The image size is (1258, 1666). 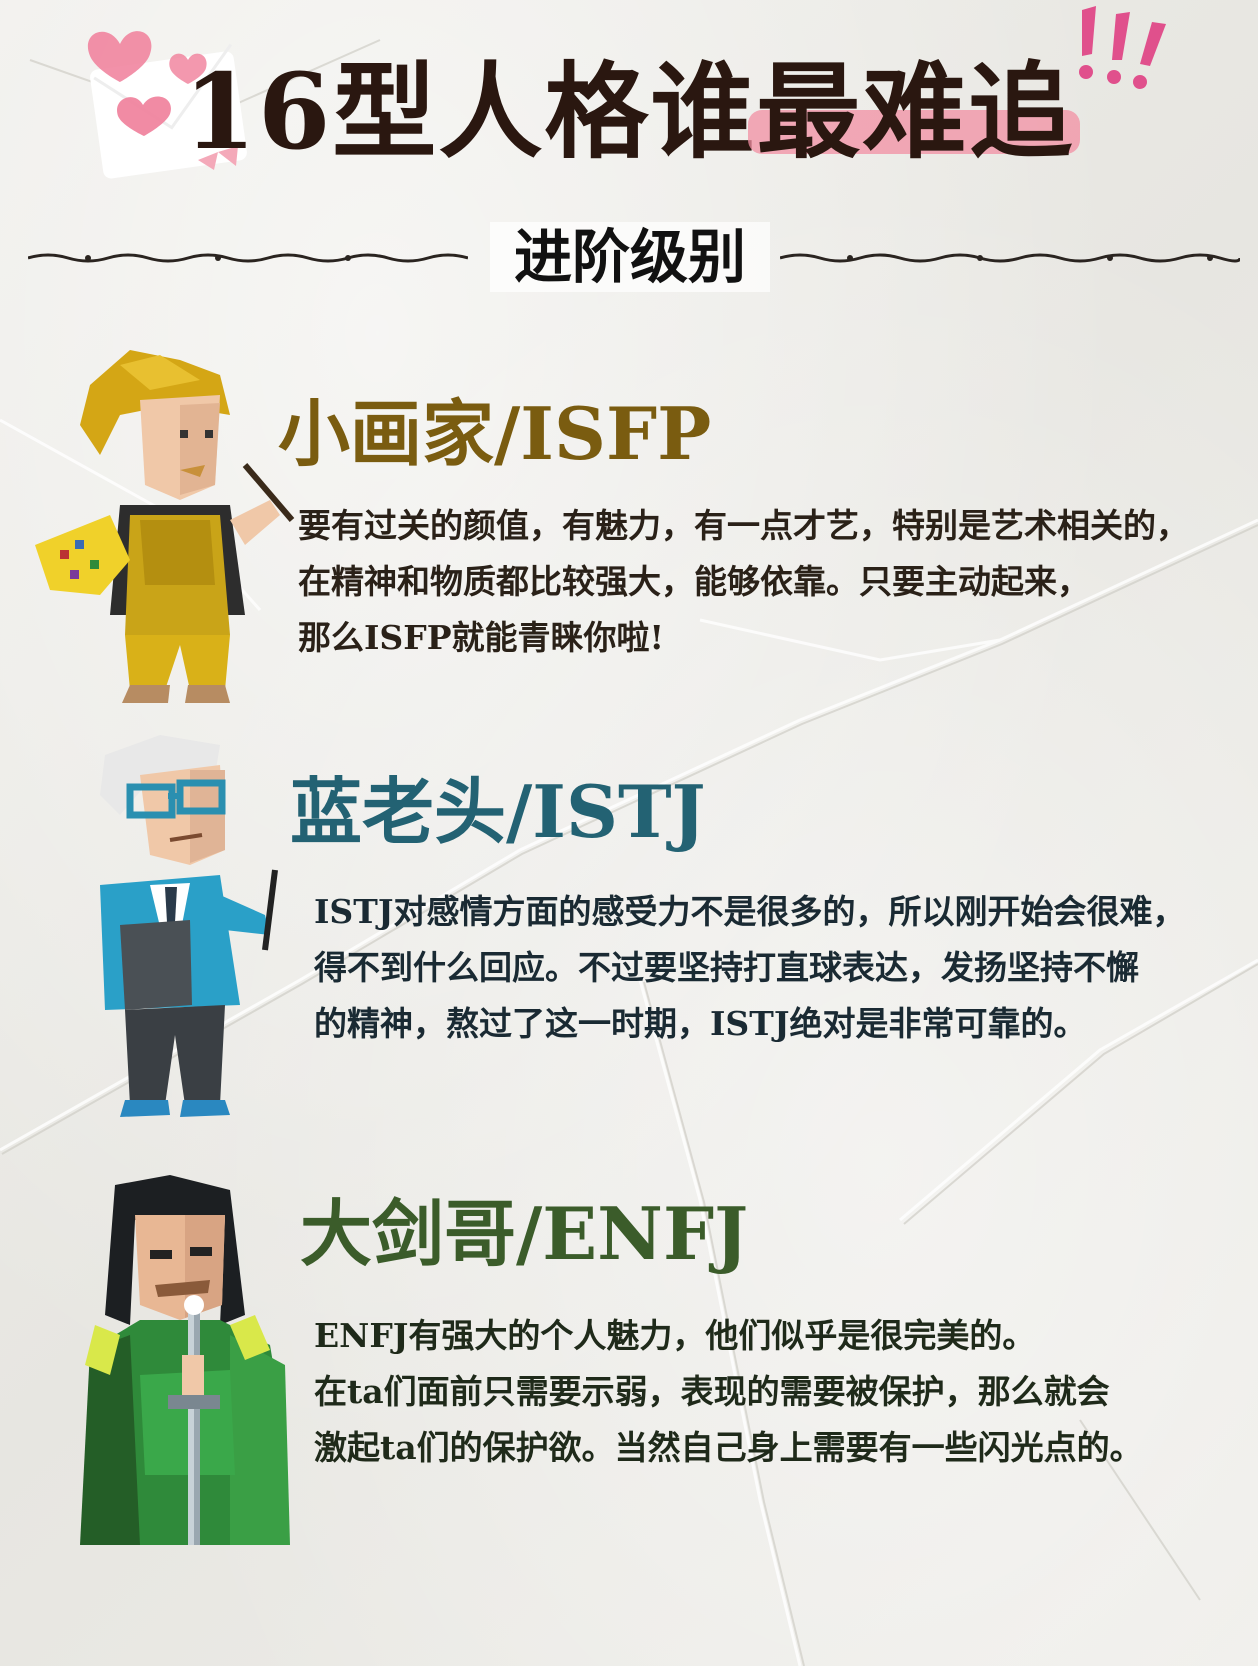 What do you see at coordinates (726, 967) in the screenshot?
I see `istj-line-2: 得不到什么回应。不过要坚持打直球表达，发扬坚持不懈` at bounding box center [726, 967].